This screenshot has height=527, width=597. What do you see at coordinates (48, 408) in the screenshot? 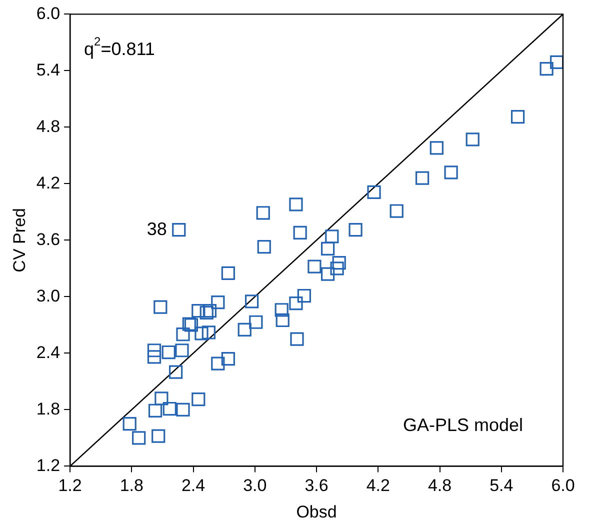
I see `y-tick-label: 1.8` at bounding box center [48, 408].